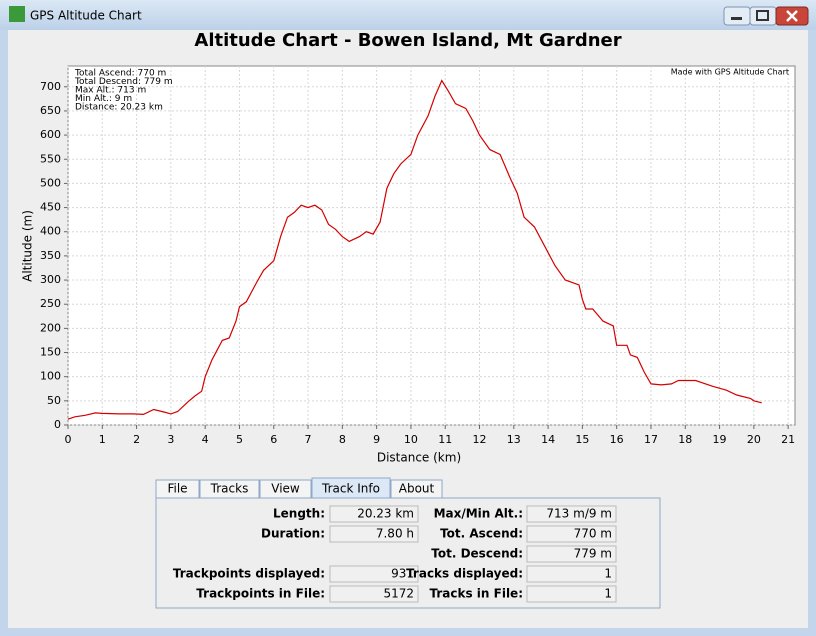 The width and height of the screenshot is (816, 636). I want to click on y-tick-label: 550, so click(50, 158).